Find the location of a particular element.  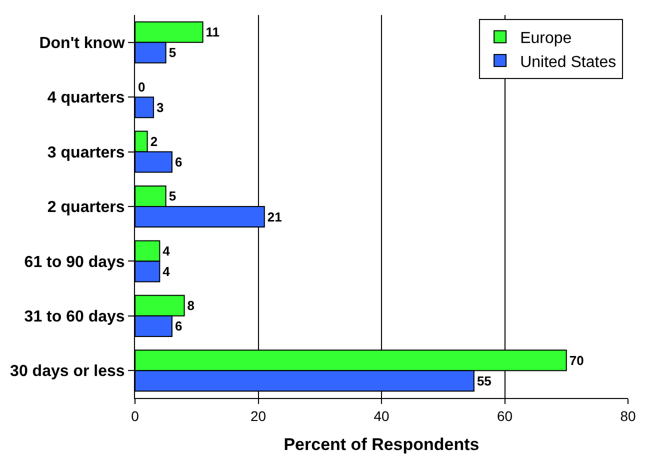

x-tick-label: 40 is located at coordinates (382, 416).